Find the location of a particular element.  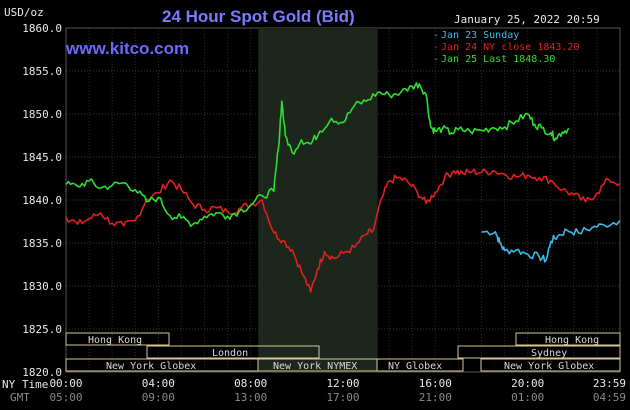

x-tick-label-ny: 04:00 is located at coordinates (158, 383).